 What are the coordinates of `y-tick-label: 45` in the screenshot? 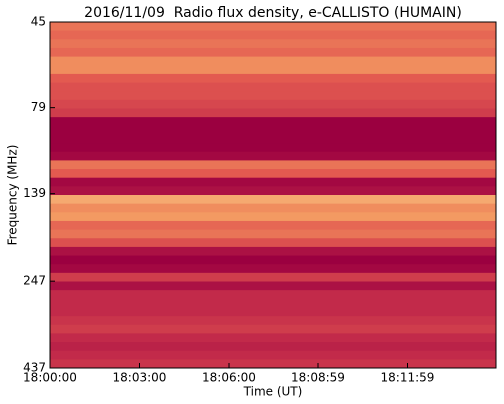 It's located at (38, 22).